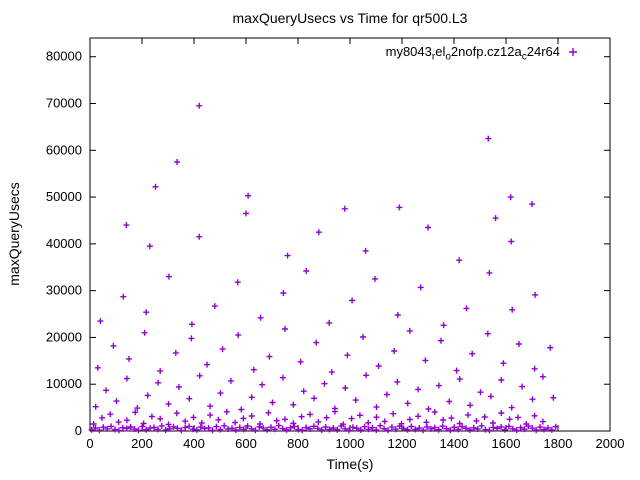 This screenshot has height=480, width=640. Describe the element at coordinates (246, 443) in the screenshot. I see `x-tick-label: 600` at that location.